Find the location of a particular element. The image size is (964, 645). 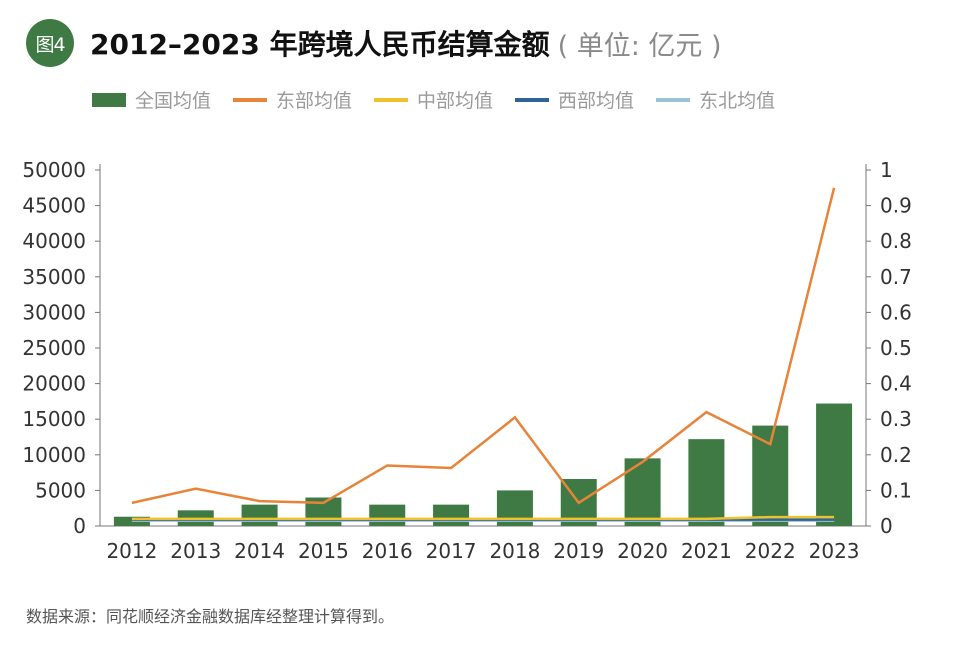

y-right-tick-label: 0 is located at coordinates (886, 526).